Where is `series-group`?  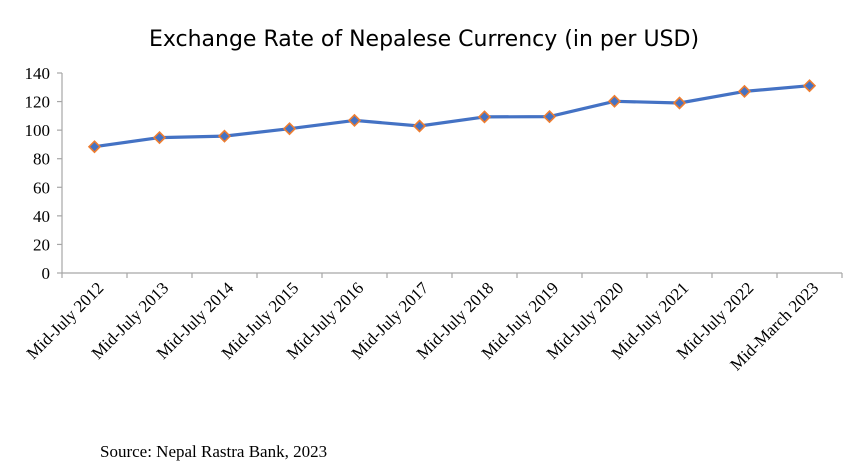
series-group is located at coordinates (452, 116).